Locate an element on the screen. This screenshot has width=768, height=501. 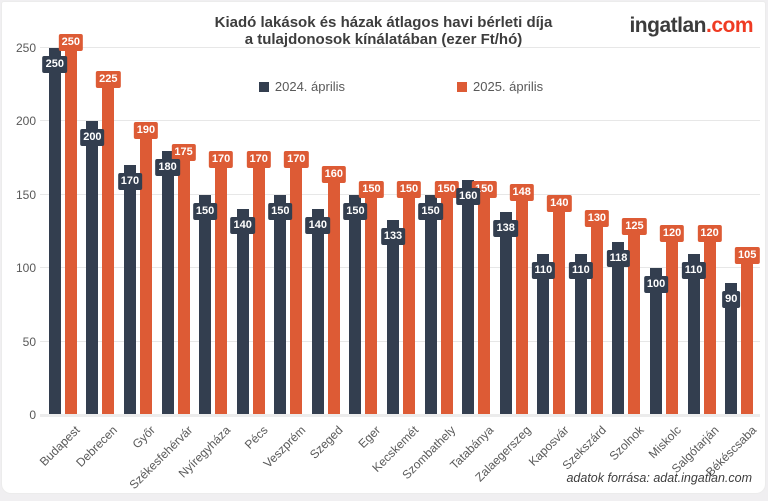
bar-2024-pécs is located at coordinates (242, 312).